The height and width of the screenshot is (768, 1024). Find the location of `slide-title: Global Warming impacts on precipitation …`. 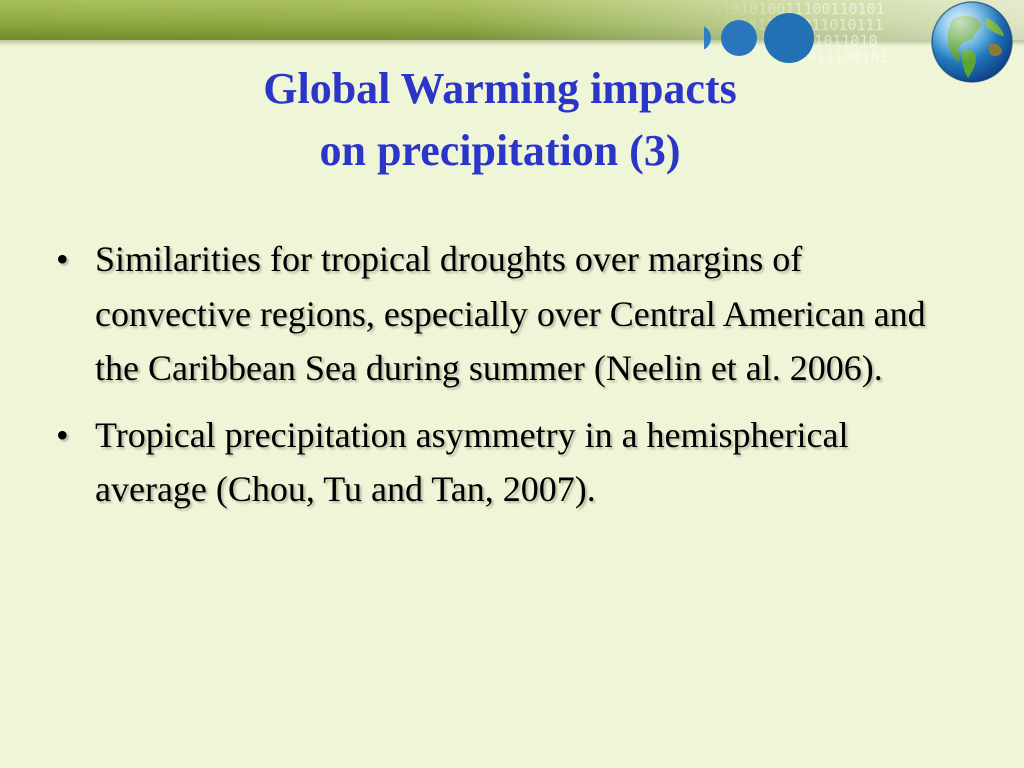

slide-title: Global Warming impacts on precipitation … is located at coordinates (500, 120).